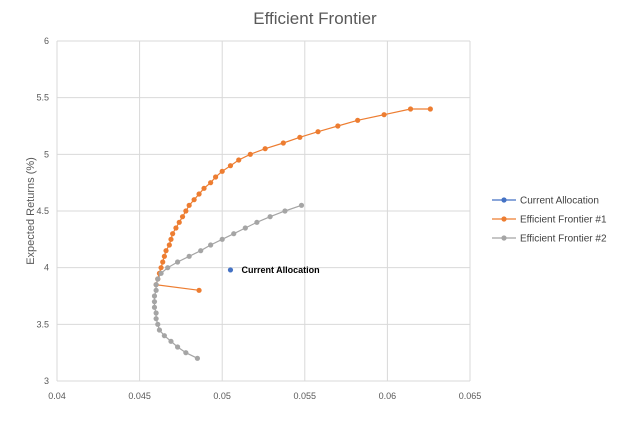  I want to click on data-label: Current Allocation, so click(280, 270).